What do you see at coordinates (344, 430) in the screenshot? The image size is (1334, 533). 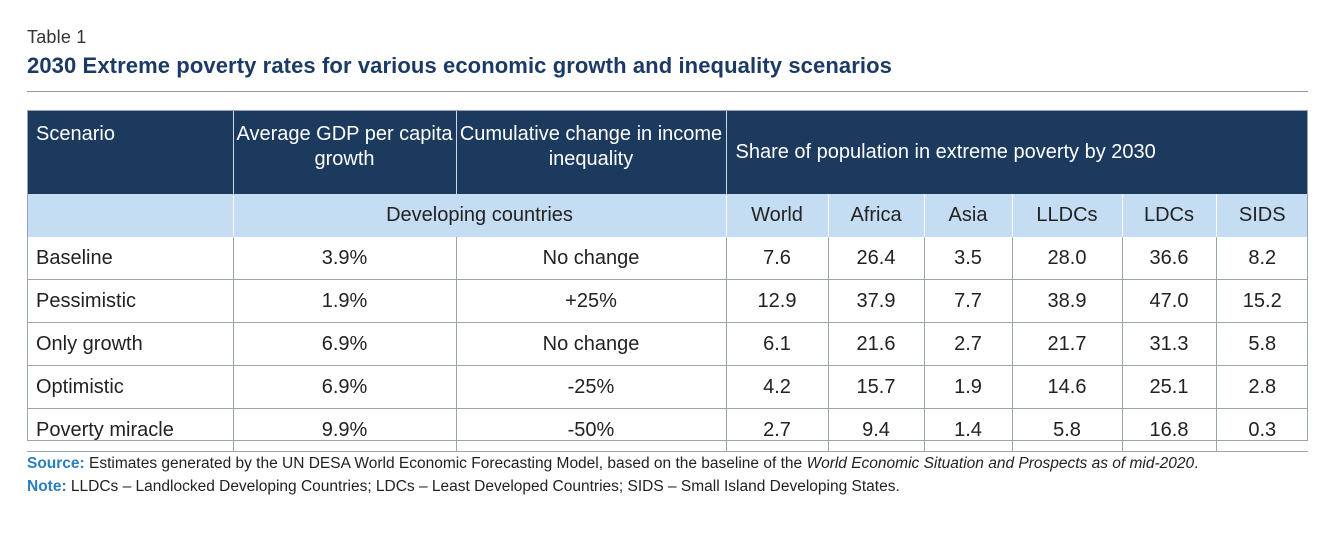 I see `gdp-growth-cell: 9.9%` at bounding box center [344, 430].